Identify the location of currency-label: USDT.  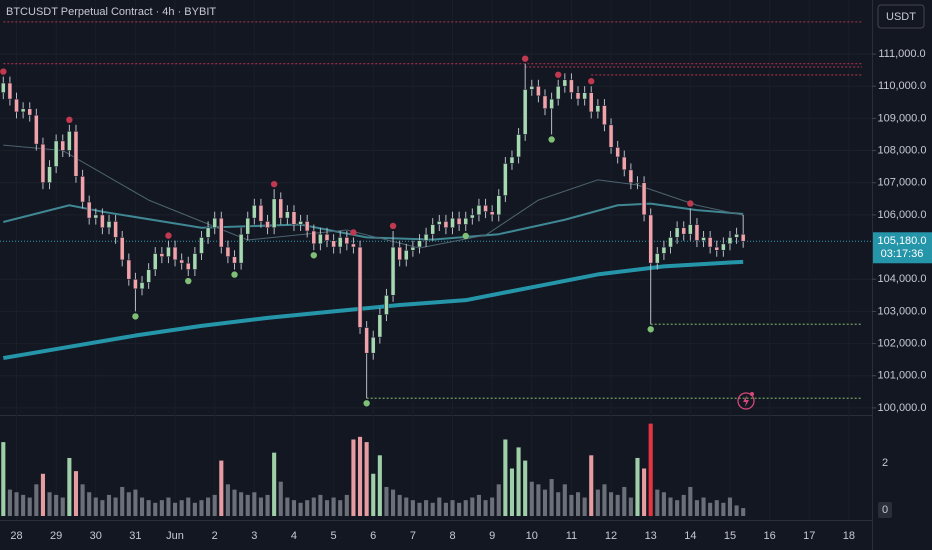
(901, 17).